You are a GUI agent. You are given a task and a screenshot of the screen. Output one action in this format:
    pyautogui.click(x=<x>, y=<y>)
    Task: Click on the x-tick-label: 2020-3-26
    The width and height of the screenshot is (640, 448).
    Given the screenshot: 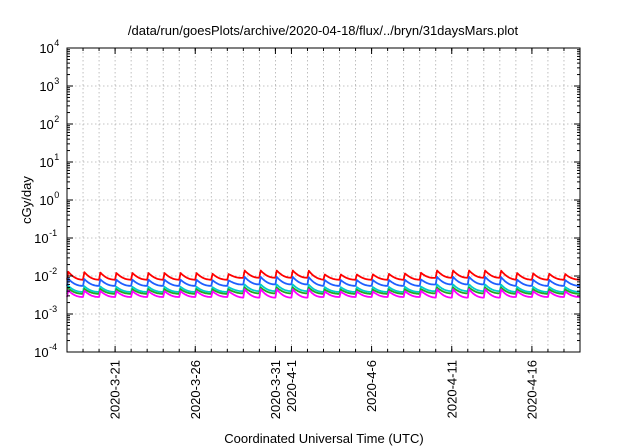 What is the action you would take?
    pyautogui.click(x=195, y=389)
    